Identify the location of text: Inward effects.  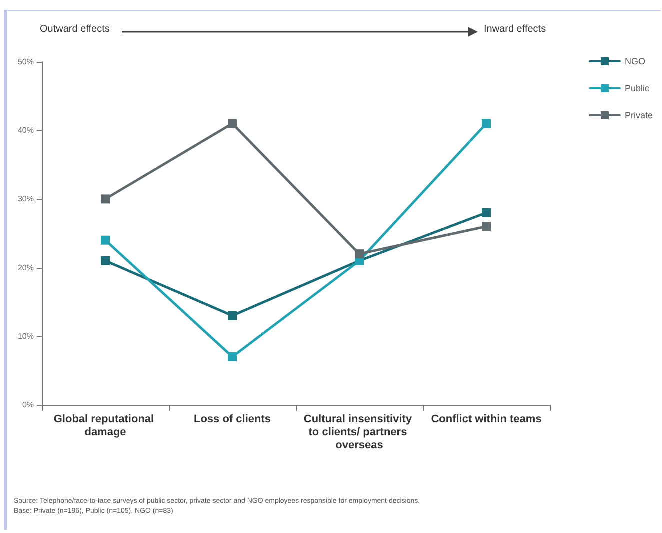
(515, 29).